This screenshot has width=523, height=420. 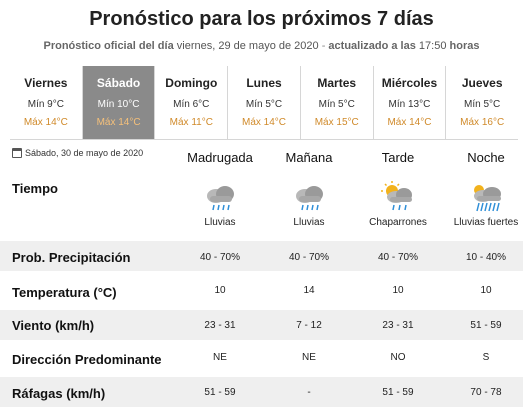 What do you see at coordinates (398, 357) in the screenshot?
I see `cell-value: NO` at bounding box center [398, 357].